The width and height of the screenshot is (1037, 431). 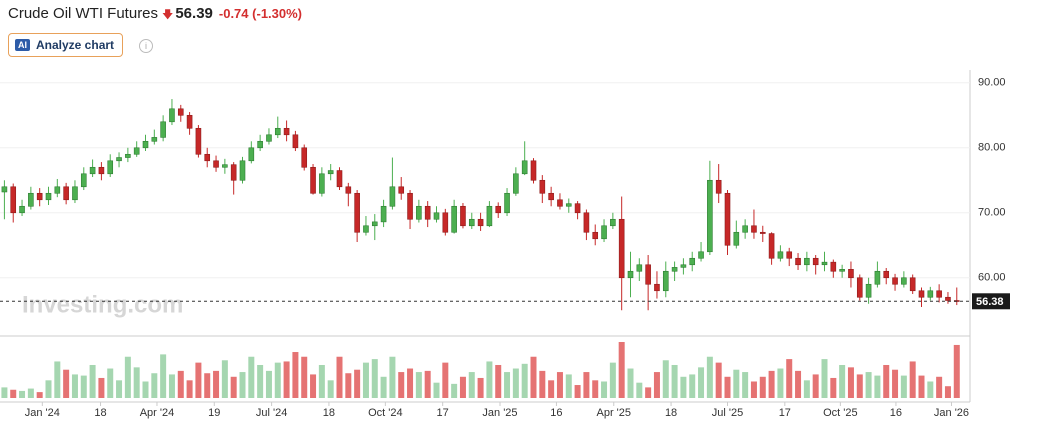 What do you see at coordinates (271, 413) in the screenshot?
I see `x-tick-label: Jul '24` at bounding box center [271, 413].